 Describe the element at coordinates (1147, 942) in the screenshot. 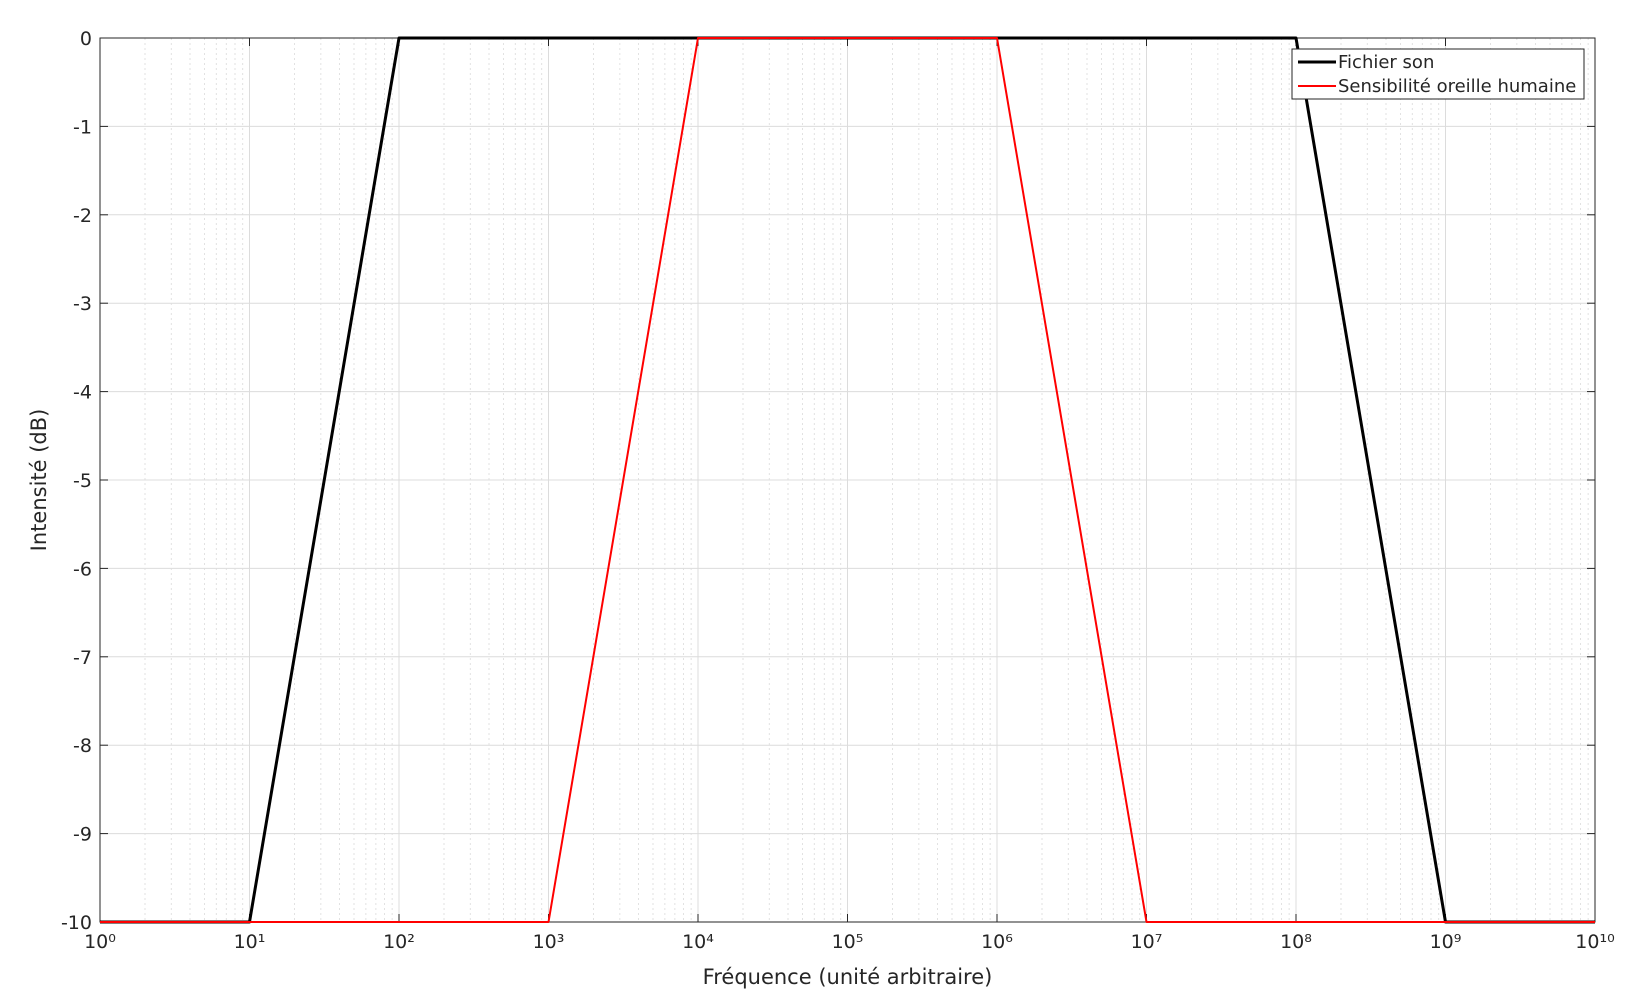

I see `x-tick-label: 10⁷` at that location.